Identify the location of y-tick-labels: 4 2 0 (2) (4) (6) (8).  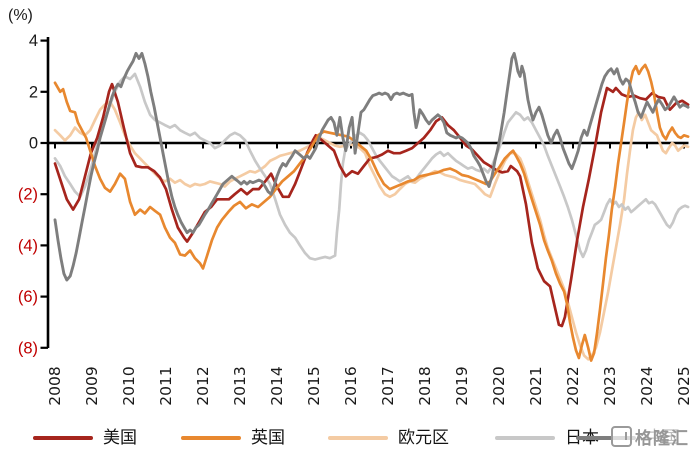
(28, 194).